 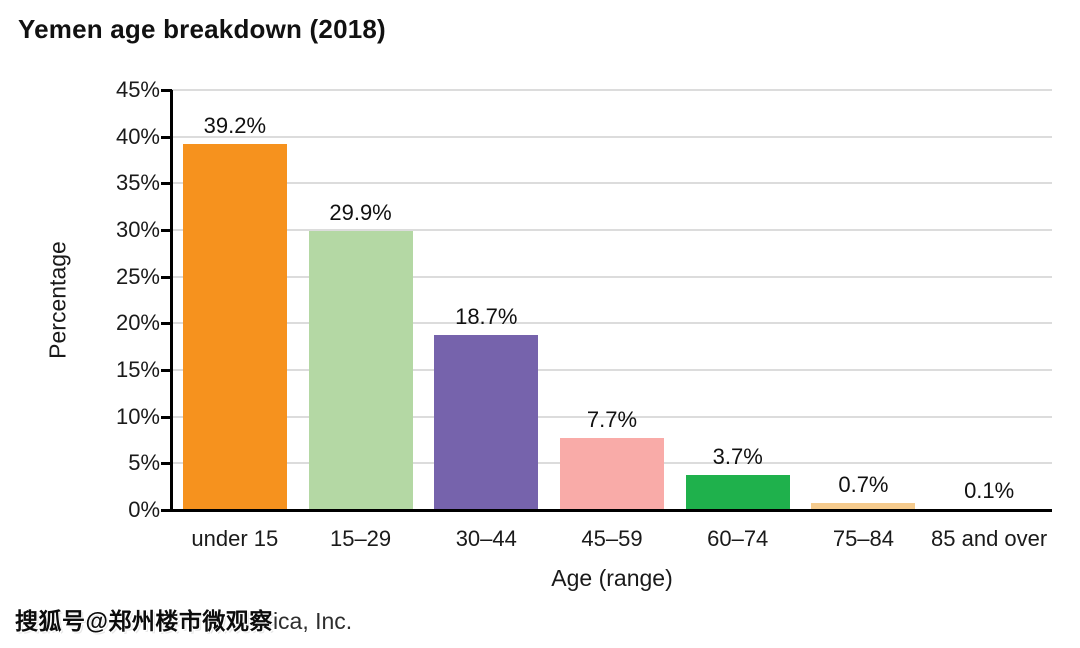 What do you see at coordinates (144, 621) in the screenshot?
I see `watermark-text: 搜狐号@郑州楼市微观察` at bounding box center [144, 621].